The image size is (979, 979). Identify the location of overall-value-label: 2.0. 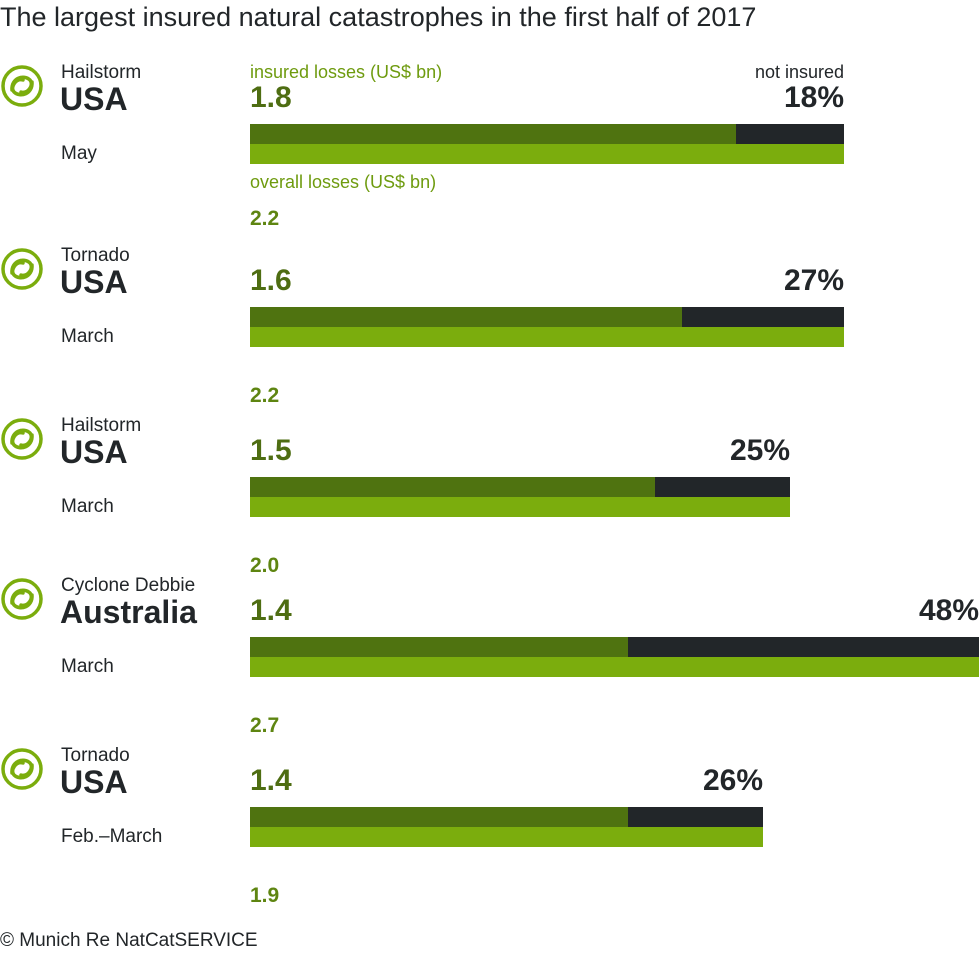
(265, 565).